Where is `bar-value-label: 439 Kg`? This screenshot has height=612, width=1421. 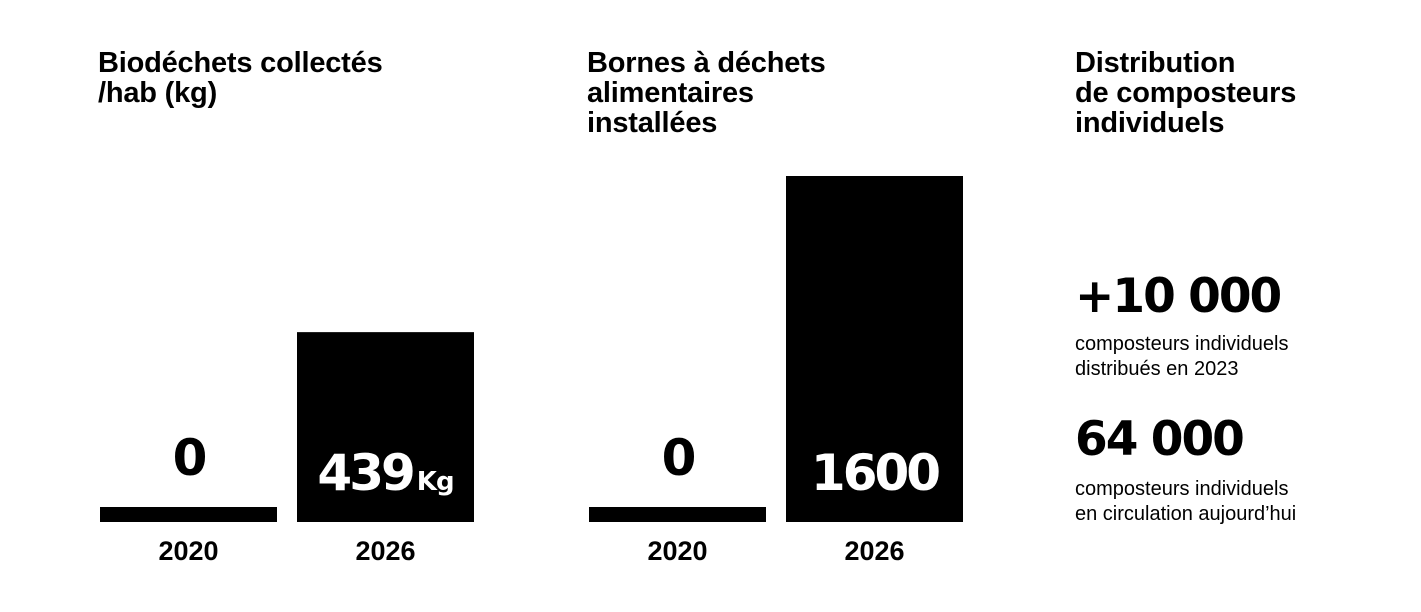 bar-value-label: 439 Kg is located at coordinates (385, 473).